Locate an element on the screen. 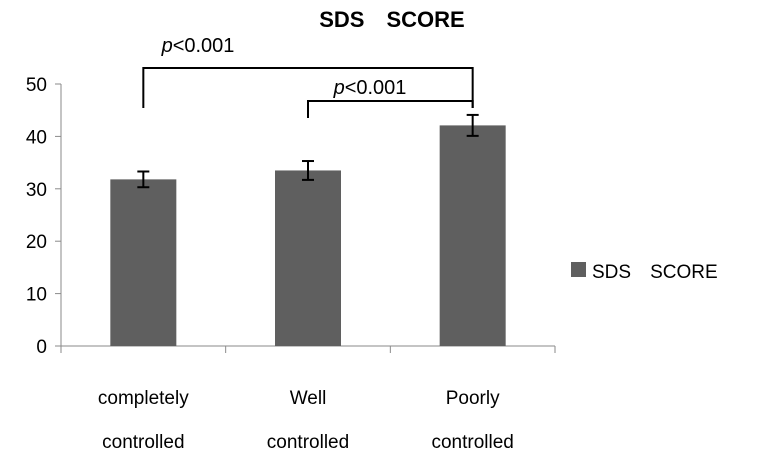 The width and height of the screenshot is (758, 454). y-tick-label: 40 is located at coordinates (36, 137).